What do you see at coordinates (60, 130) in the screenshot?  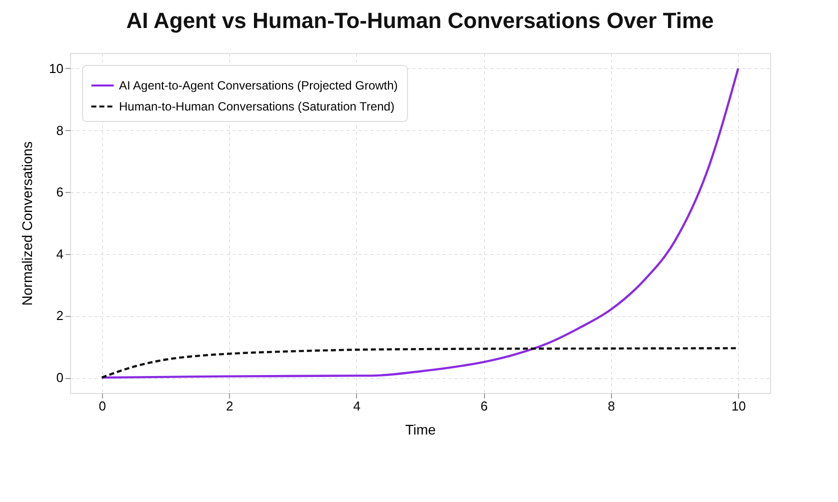 I see `y-tick-label: 8` at bounding box center [60, 130].